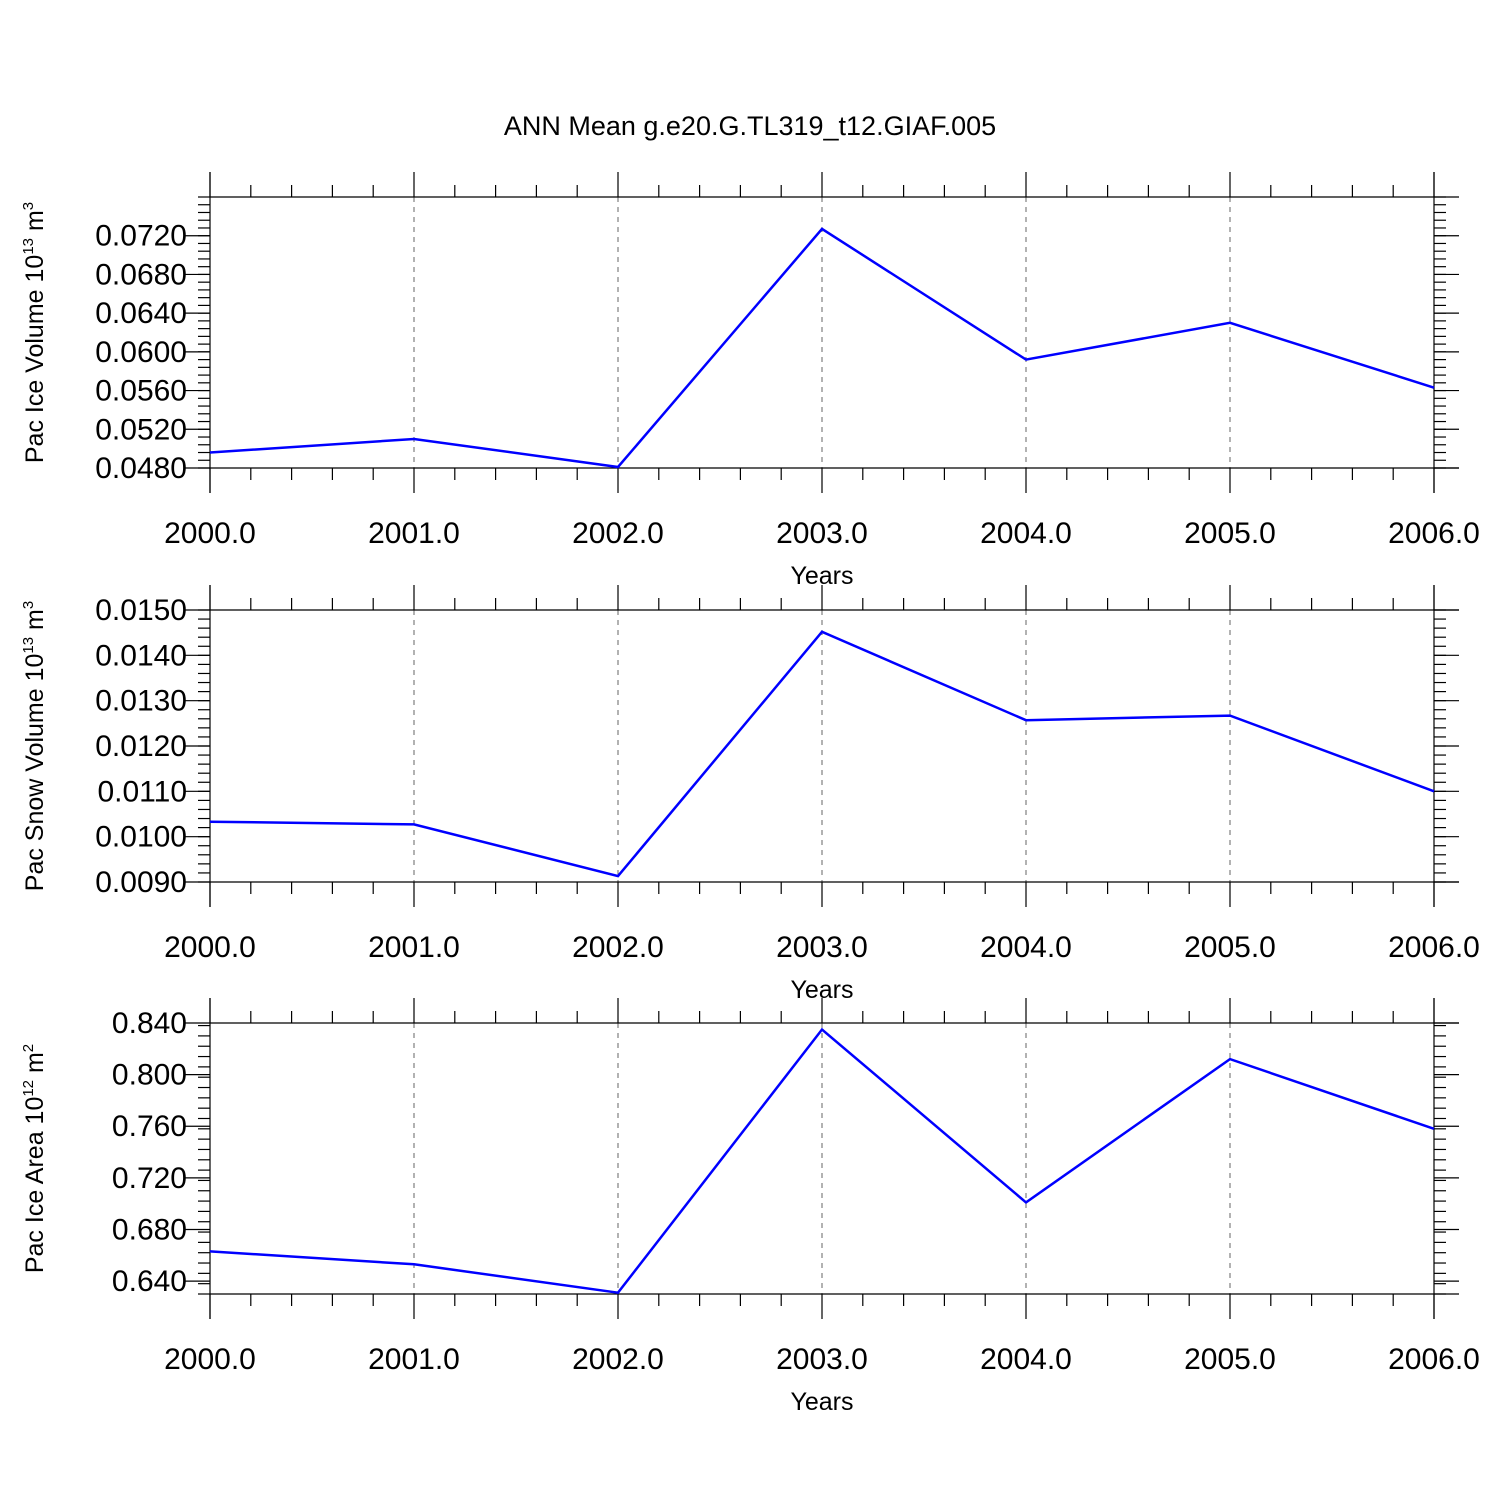 This screenshot has height=1500, width=1500. What do you see at coordinates (141, 610) in the screenshot?
I see `y-tick-label: 0.0150` at bounding box center [141, 610].